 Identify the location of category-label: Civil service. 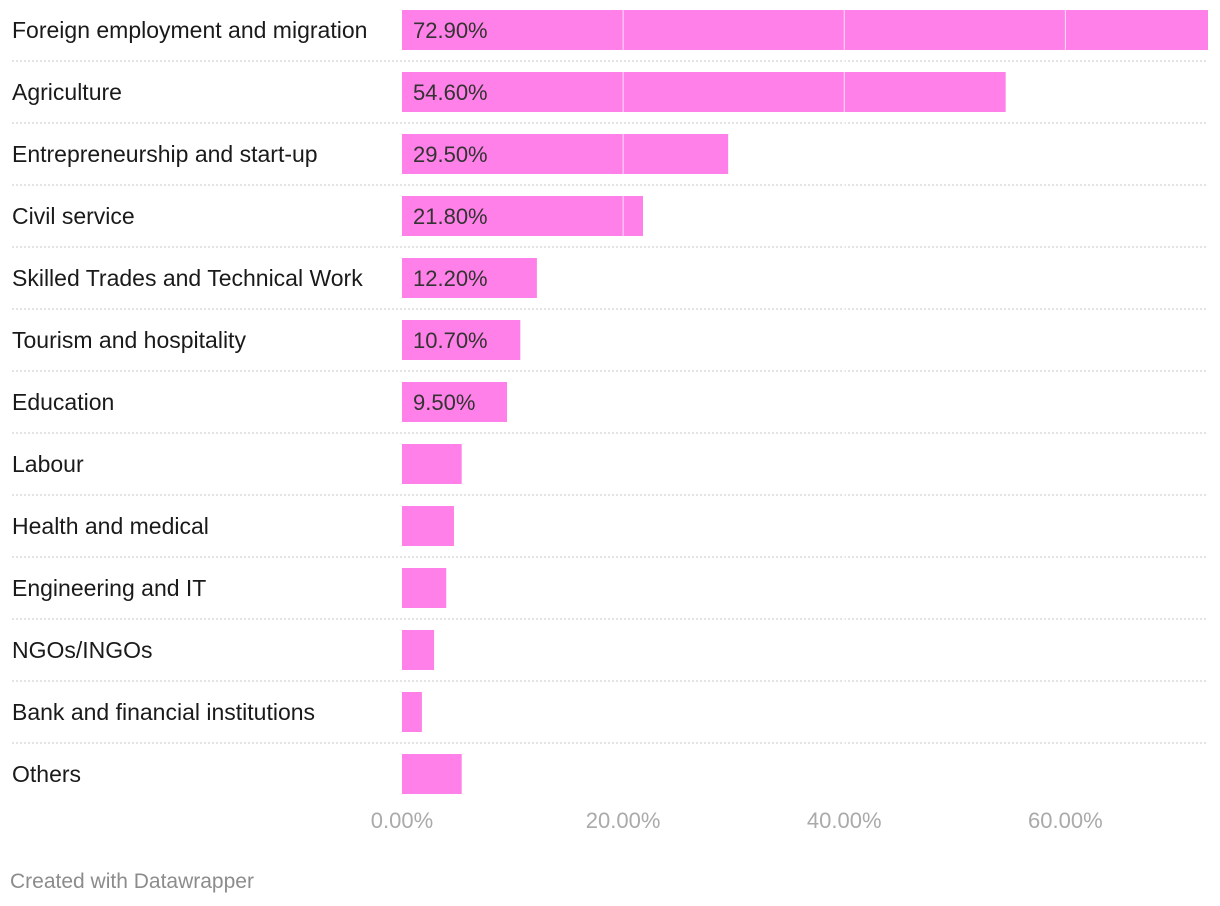
(73, 216).